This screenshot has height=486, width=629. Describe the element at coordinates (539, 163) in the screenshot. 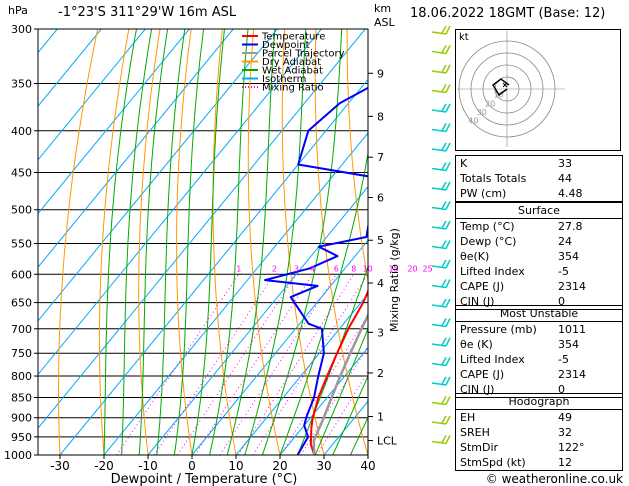

I see `index-row: K 33` at that location.